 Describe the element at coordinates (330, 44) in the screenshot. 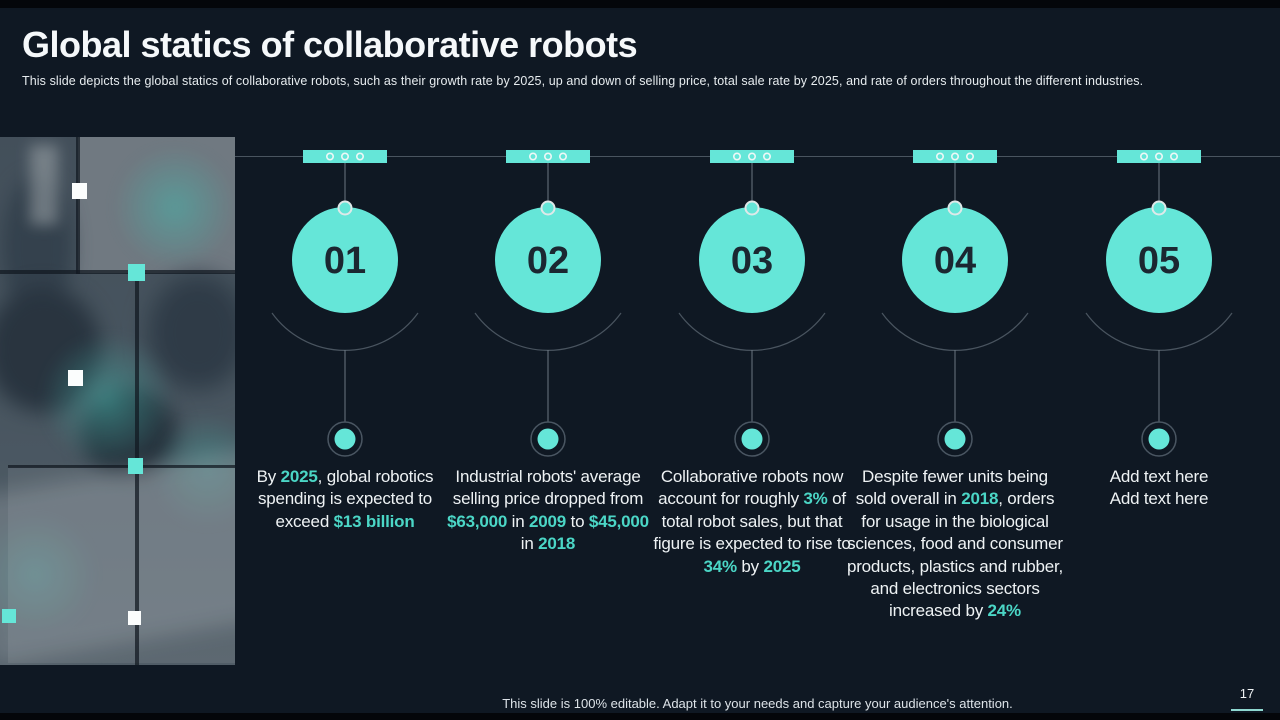

I see `slide-title: Global statics of collaborative robots` at that location.